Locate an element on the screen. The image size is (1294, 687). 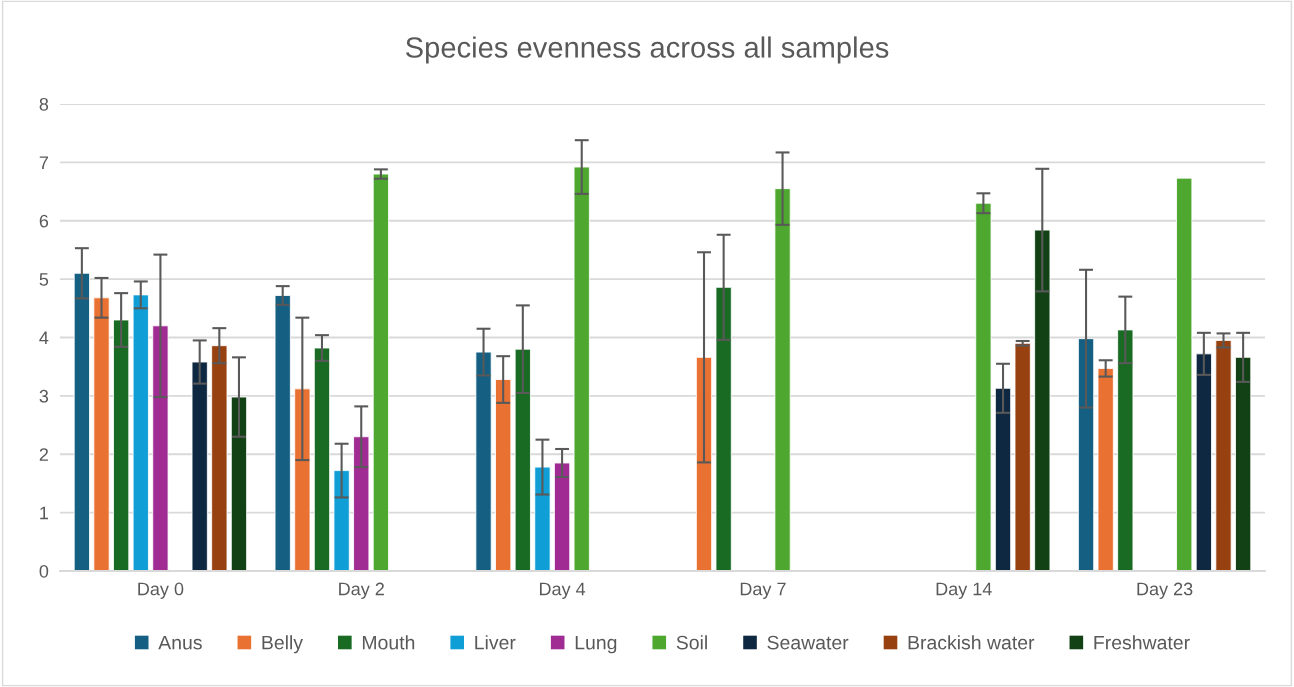
x-tick-label: Day 0 is located at coordinates (161, 590).